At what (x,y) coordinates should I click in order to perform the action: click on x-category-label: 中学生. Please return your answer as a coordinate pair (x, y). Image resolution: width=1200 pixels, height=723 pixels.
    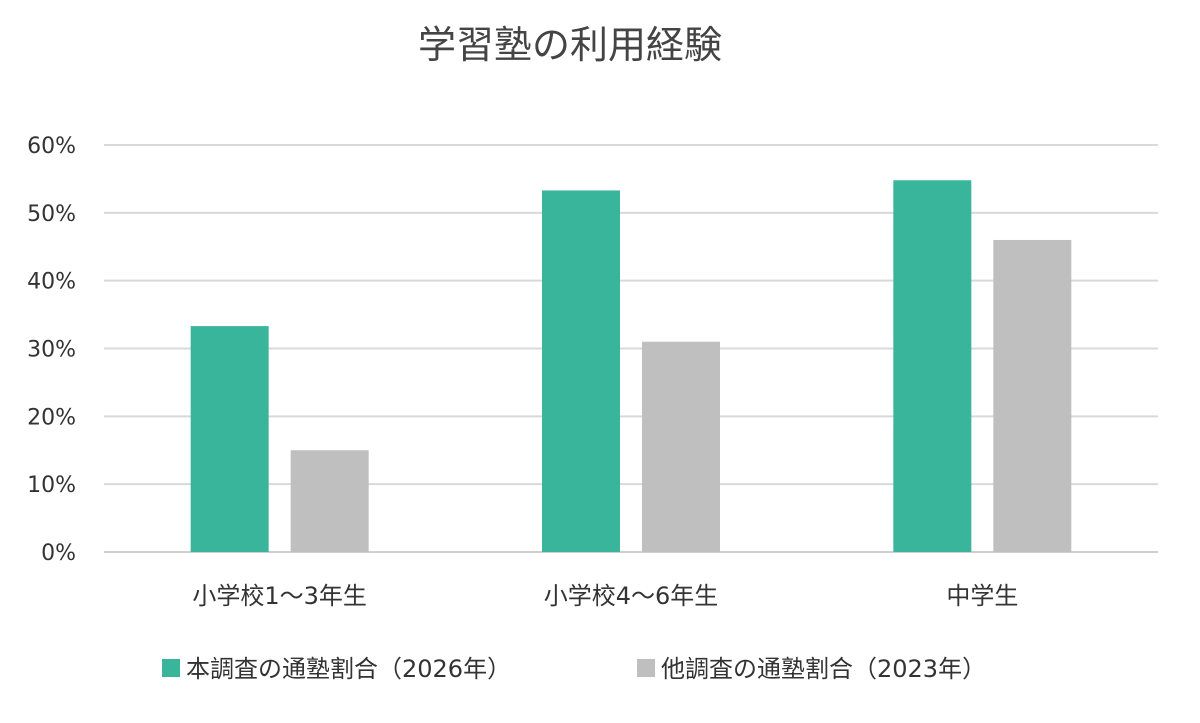
    Looking at the image, I should click on (982, 596).